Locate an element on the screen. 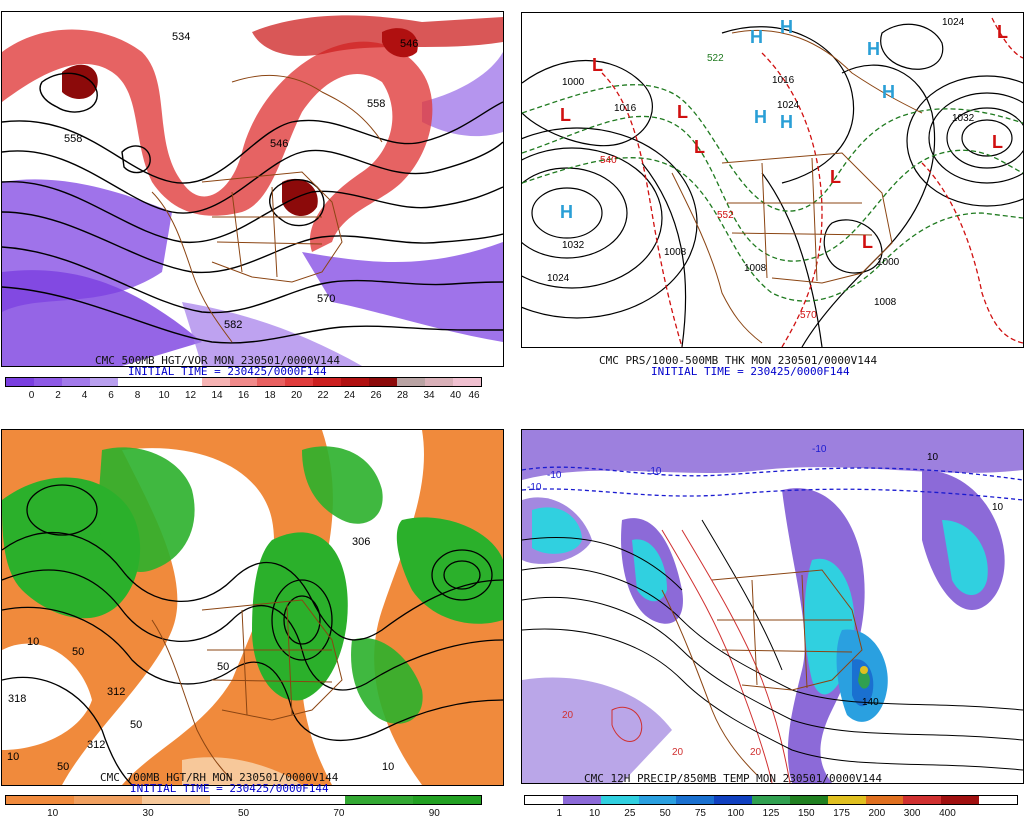  legend-tick-label: 2 is located at coordinates (58, 395).